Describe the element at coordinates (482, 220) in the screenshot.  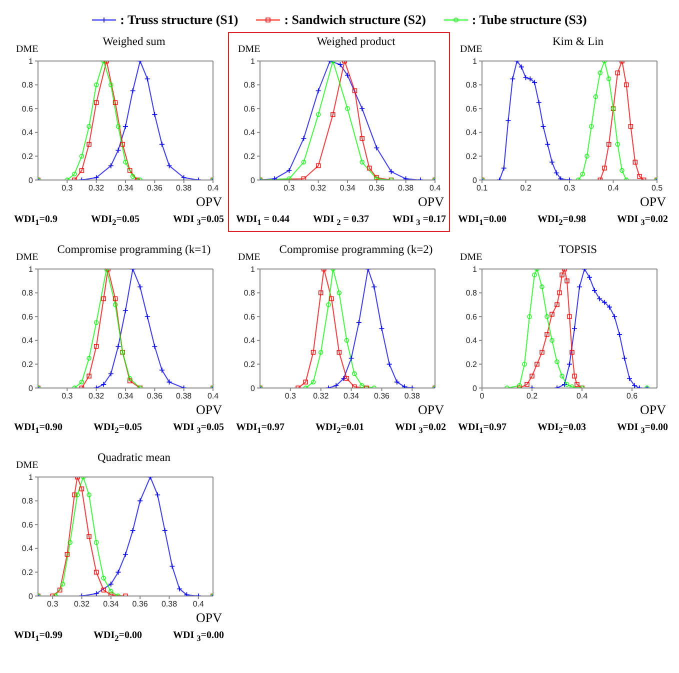
I see `text: WDI$_{1}$=0.00` at that location.